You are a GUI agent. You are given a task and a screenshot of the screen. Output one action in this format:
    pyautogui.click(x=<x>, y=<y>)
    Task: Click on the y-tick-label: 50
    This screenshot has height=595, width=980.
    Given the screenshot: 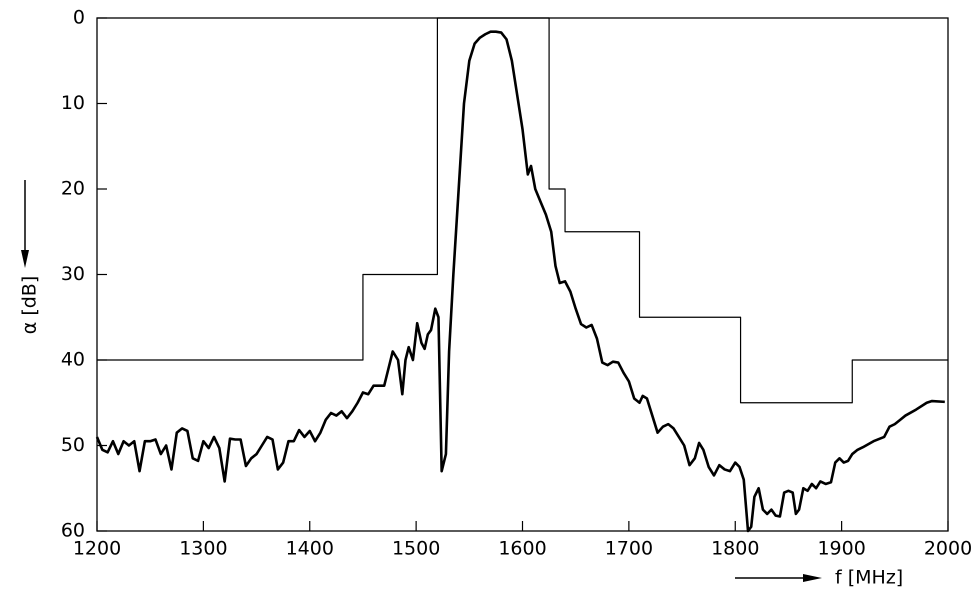 What is the action you would take?
    pyautogui.click(x=73, y=445)
    